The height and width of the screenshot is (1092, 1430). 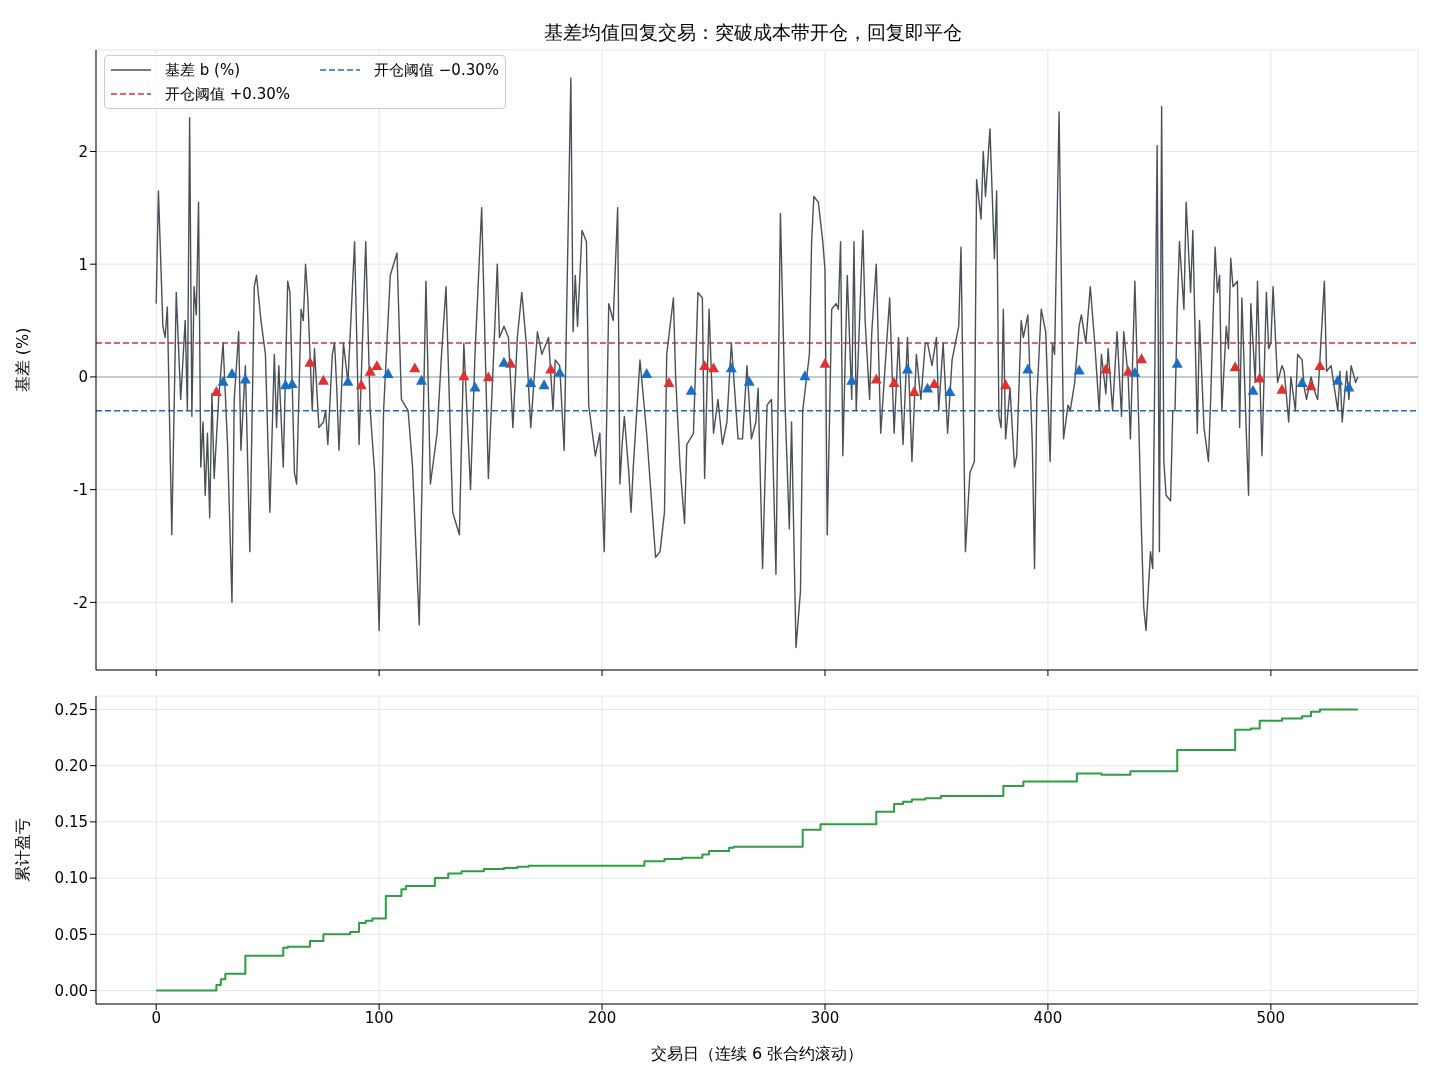 I want to click on y-axis-title: 基差 (%), so click(x=22, y=360).